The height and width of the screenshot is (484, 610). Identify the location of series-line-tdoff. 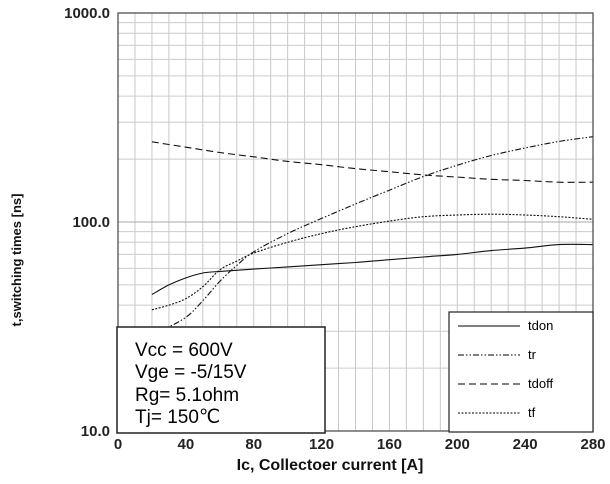
(372, 162).